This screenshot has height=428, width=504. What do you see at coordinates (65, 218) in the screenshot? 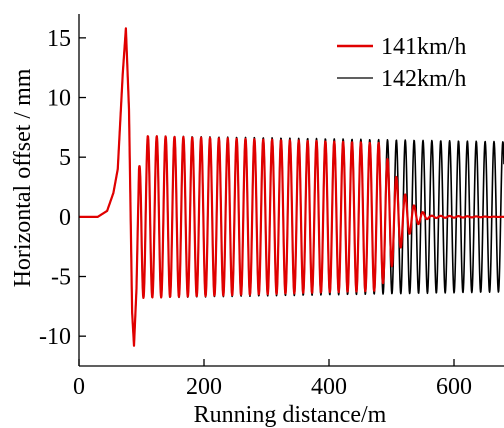
I see `y-tick-label: 0` at bounding box center [65, 218].